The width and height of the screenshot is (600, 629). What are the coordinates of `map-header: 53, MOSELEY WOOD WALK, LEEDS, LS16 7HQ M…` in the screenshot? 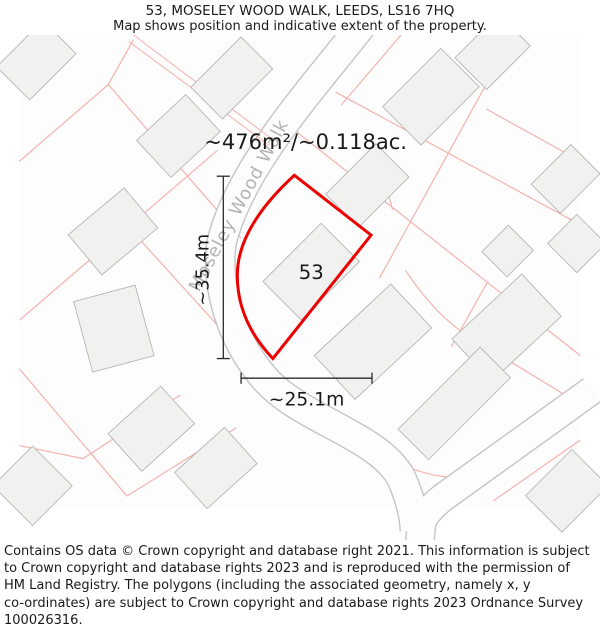 It's located at (300, 17).